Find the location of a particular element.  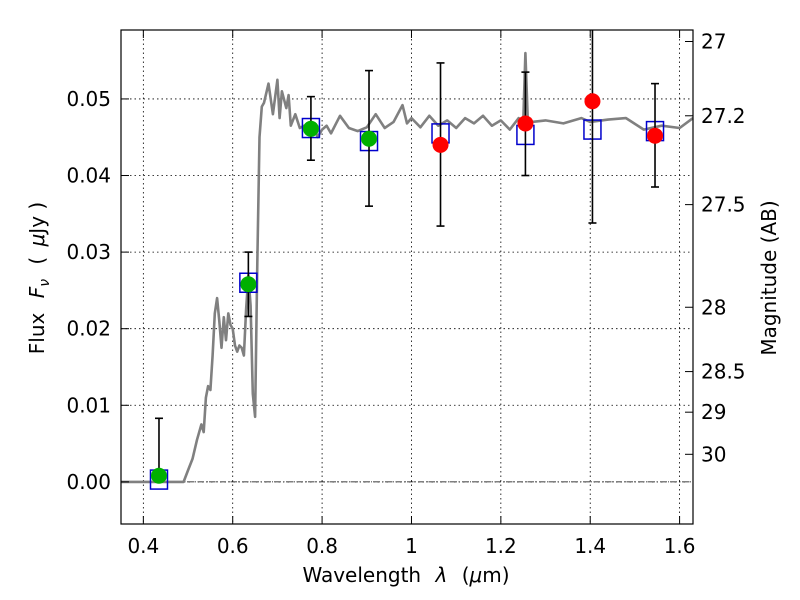

y-axis-label: Flux Fν ( μJy ) is located at coordinates (39, 278).